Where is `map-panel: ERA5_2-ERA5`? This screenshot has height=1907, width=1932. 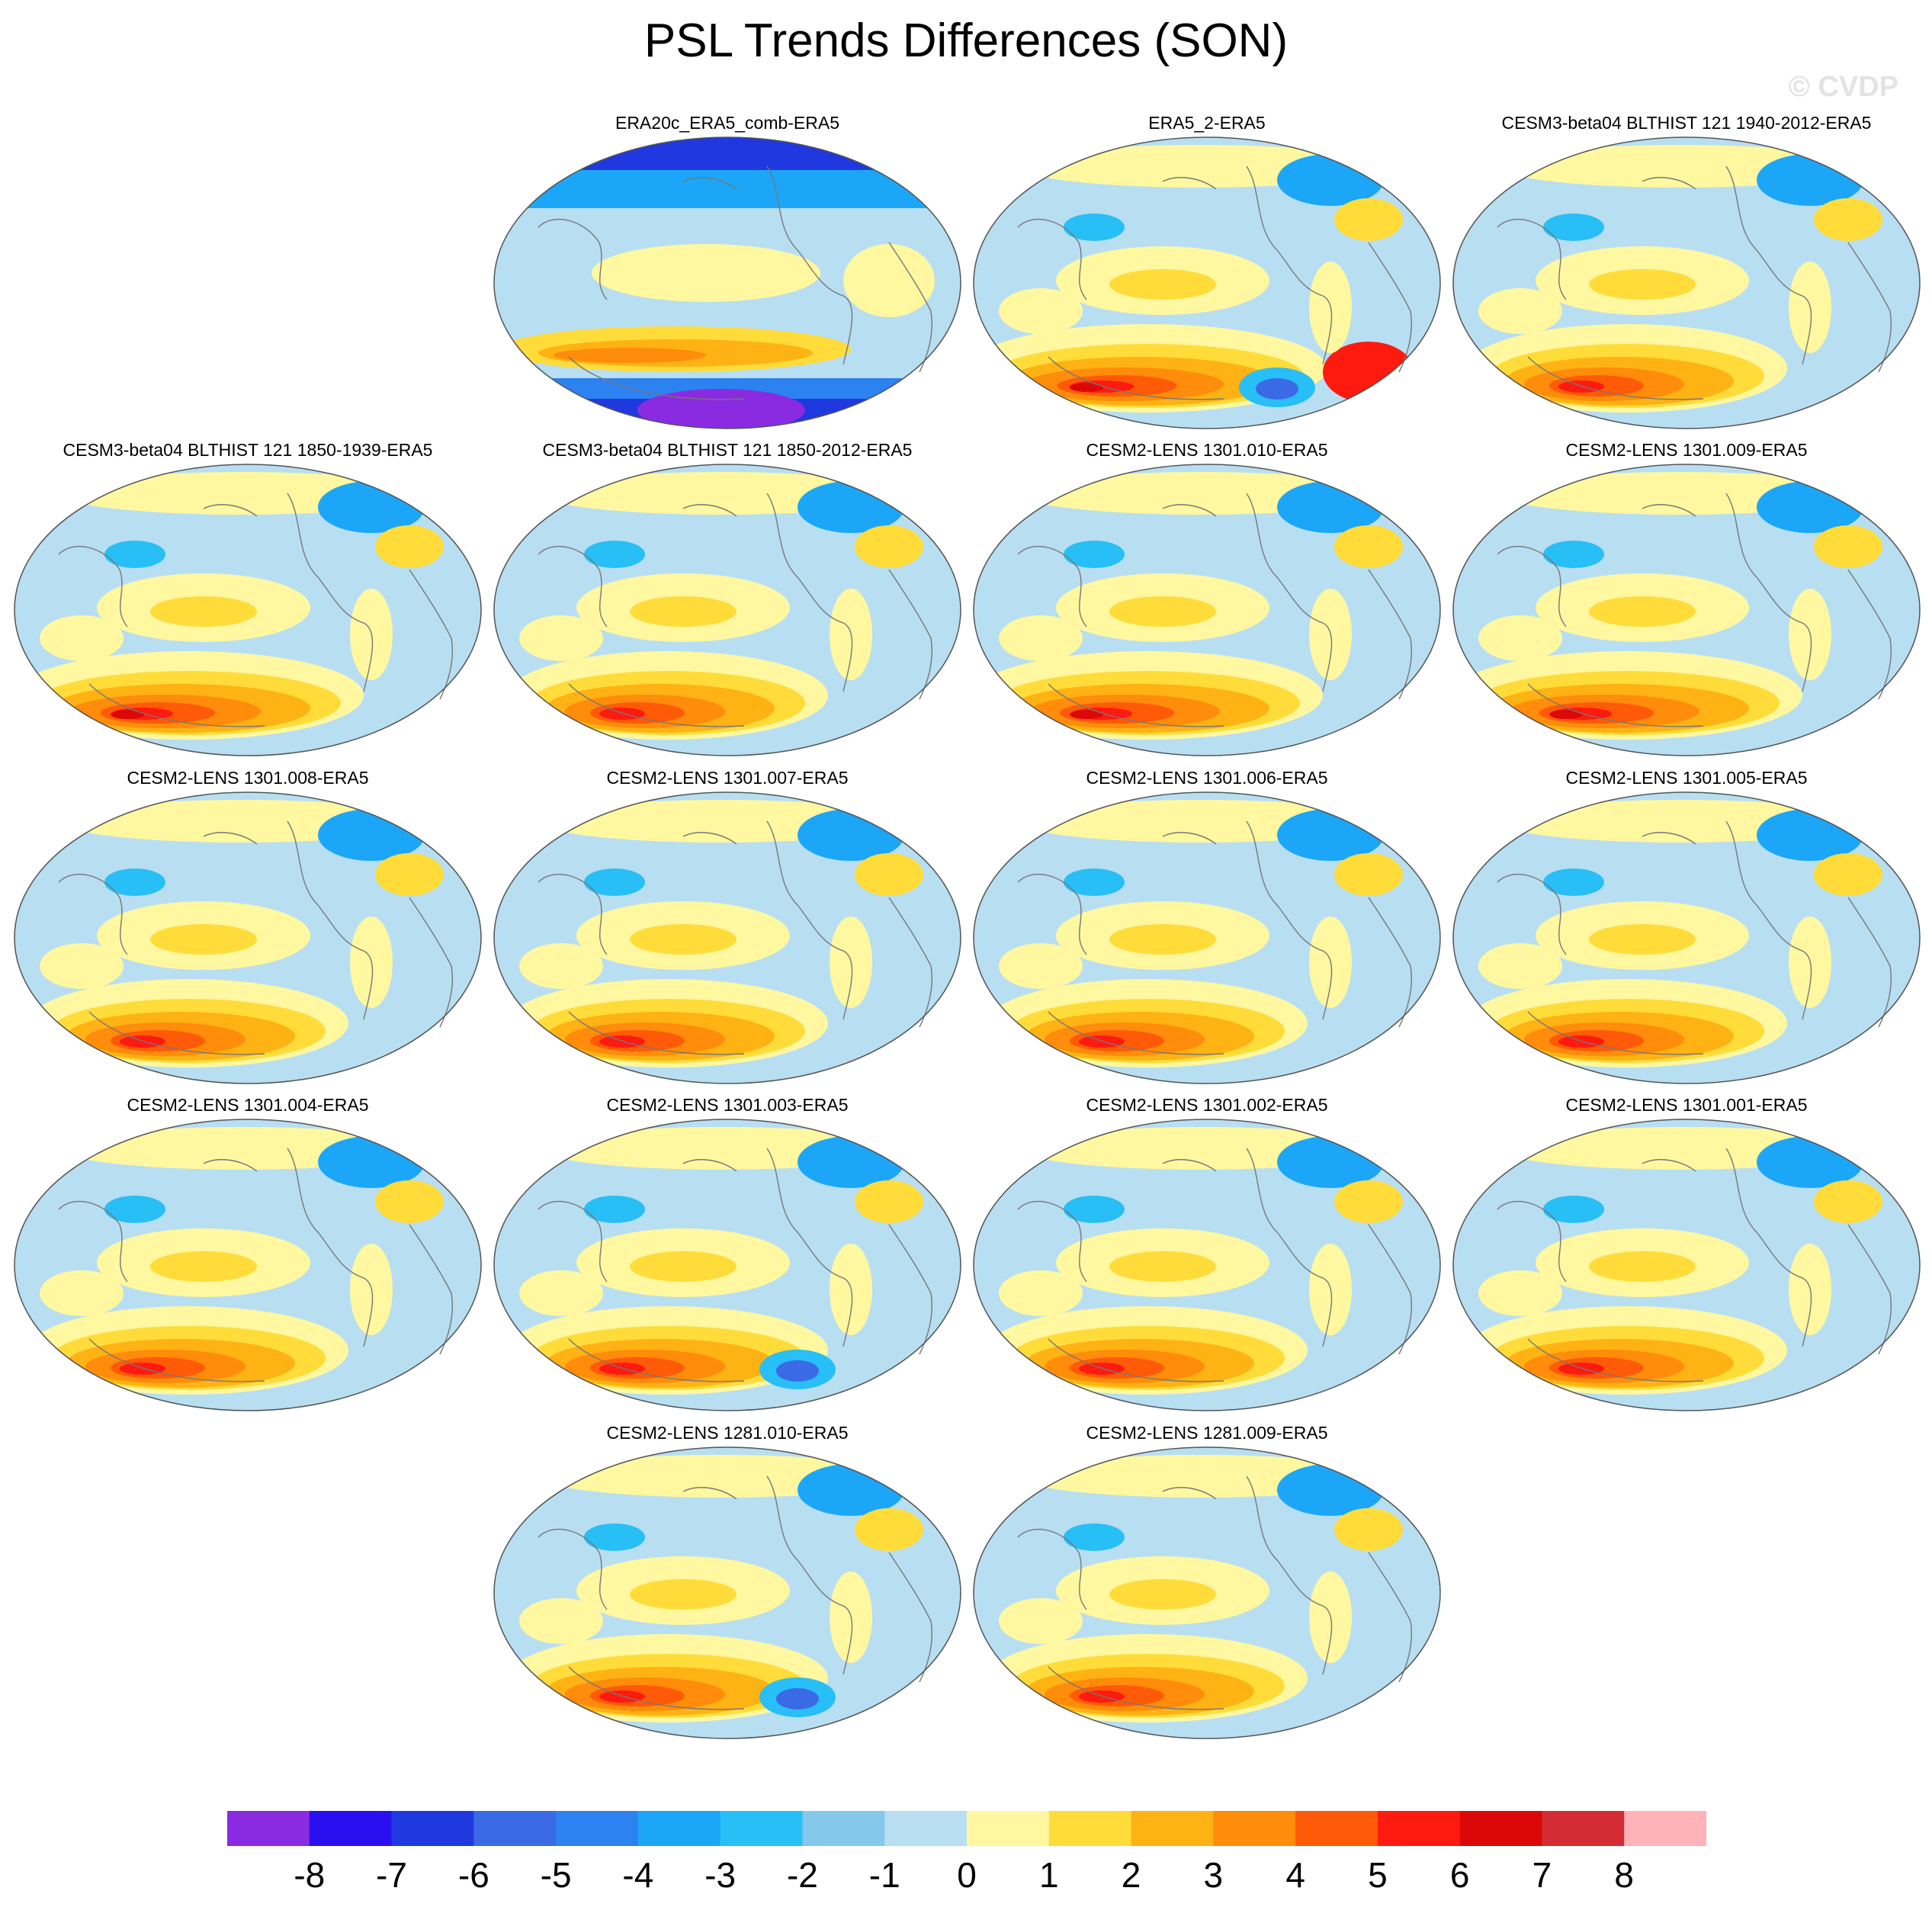 map-panel: ERA5_2-ERA5 is located at coordinates (1207, 273).